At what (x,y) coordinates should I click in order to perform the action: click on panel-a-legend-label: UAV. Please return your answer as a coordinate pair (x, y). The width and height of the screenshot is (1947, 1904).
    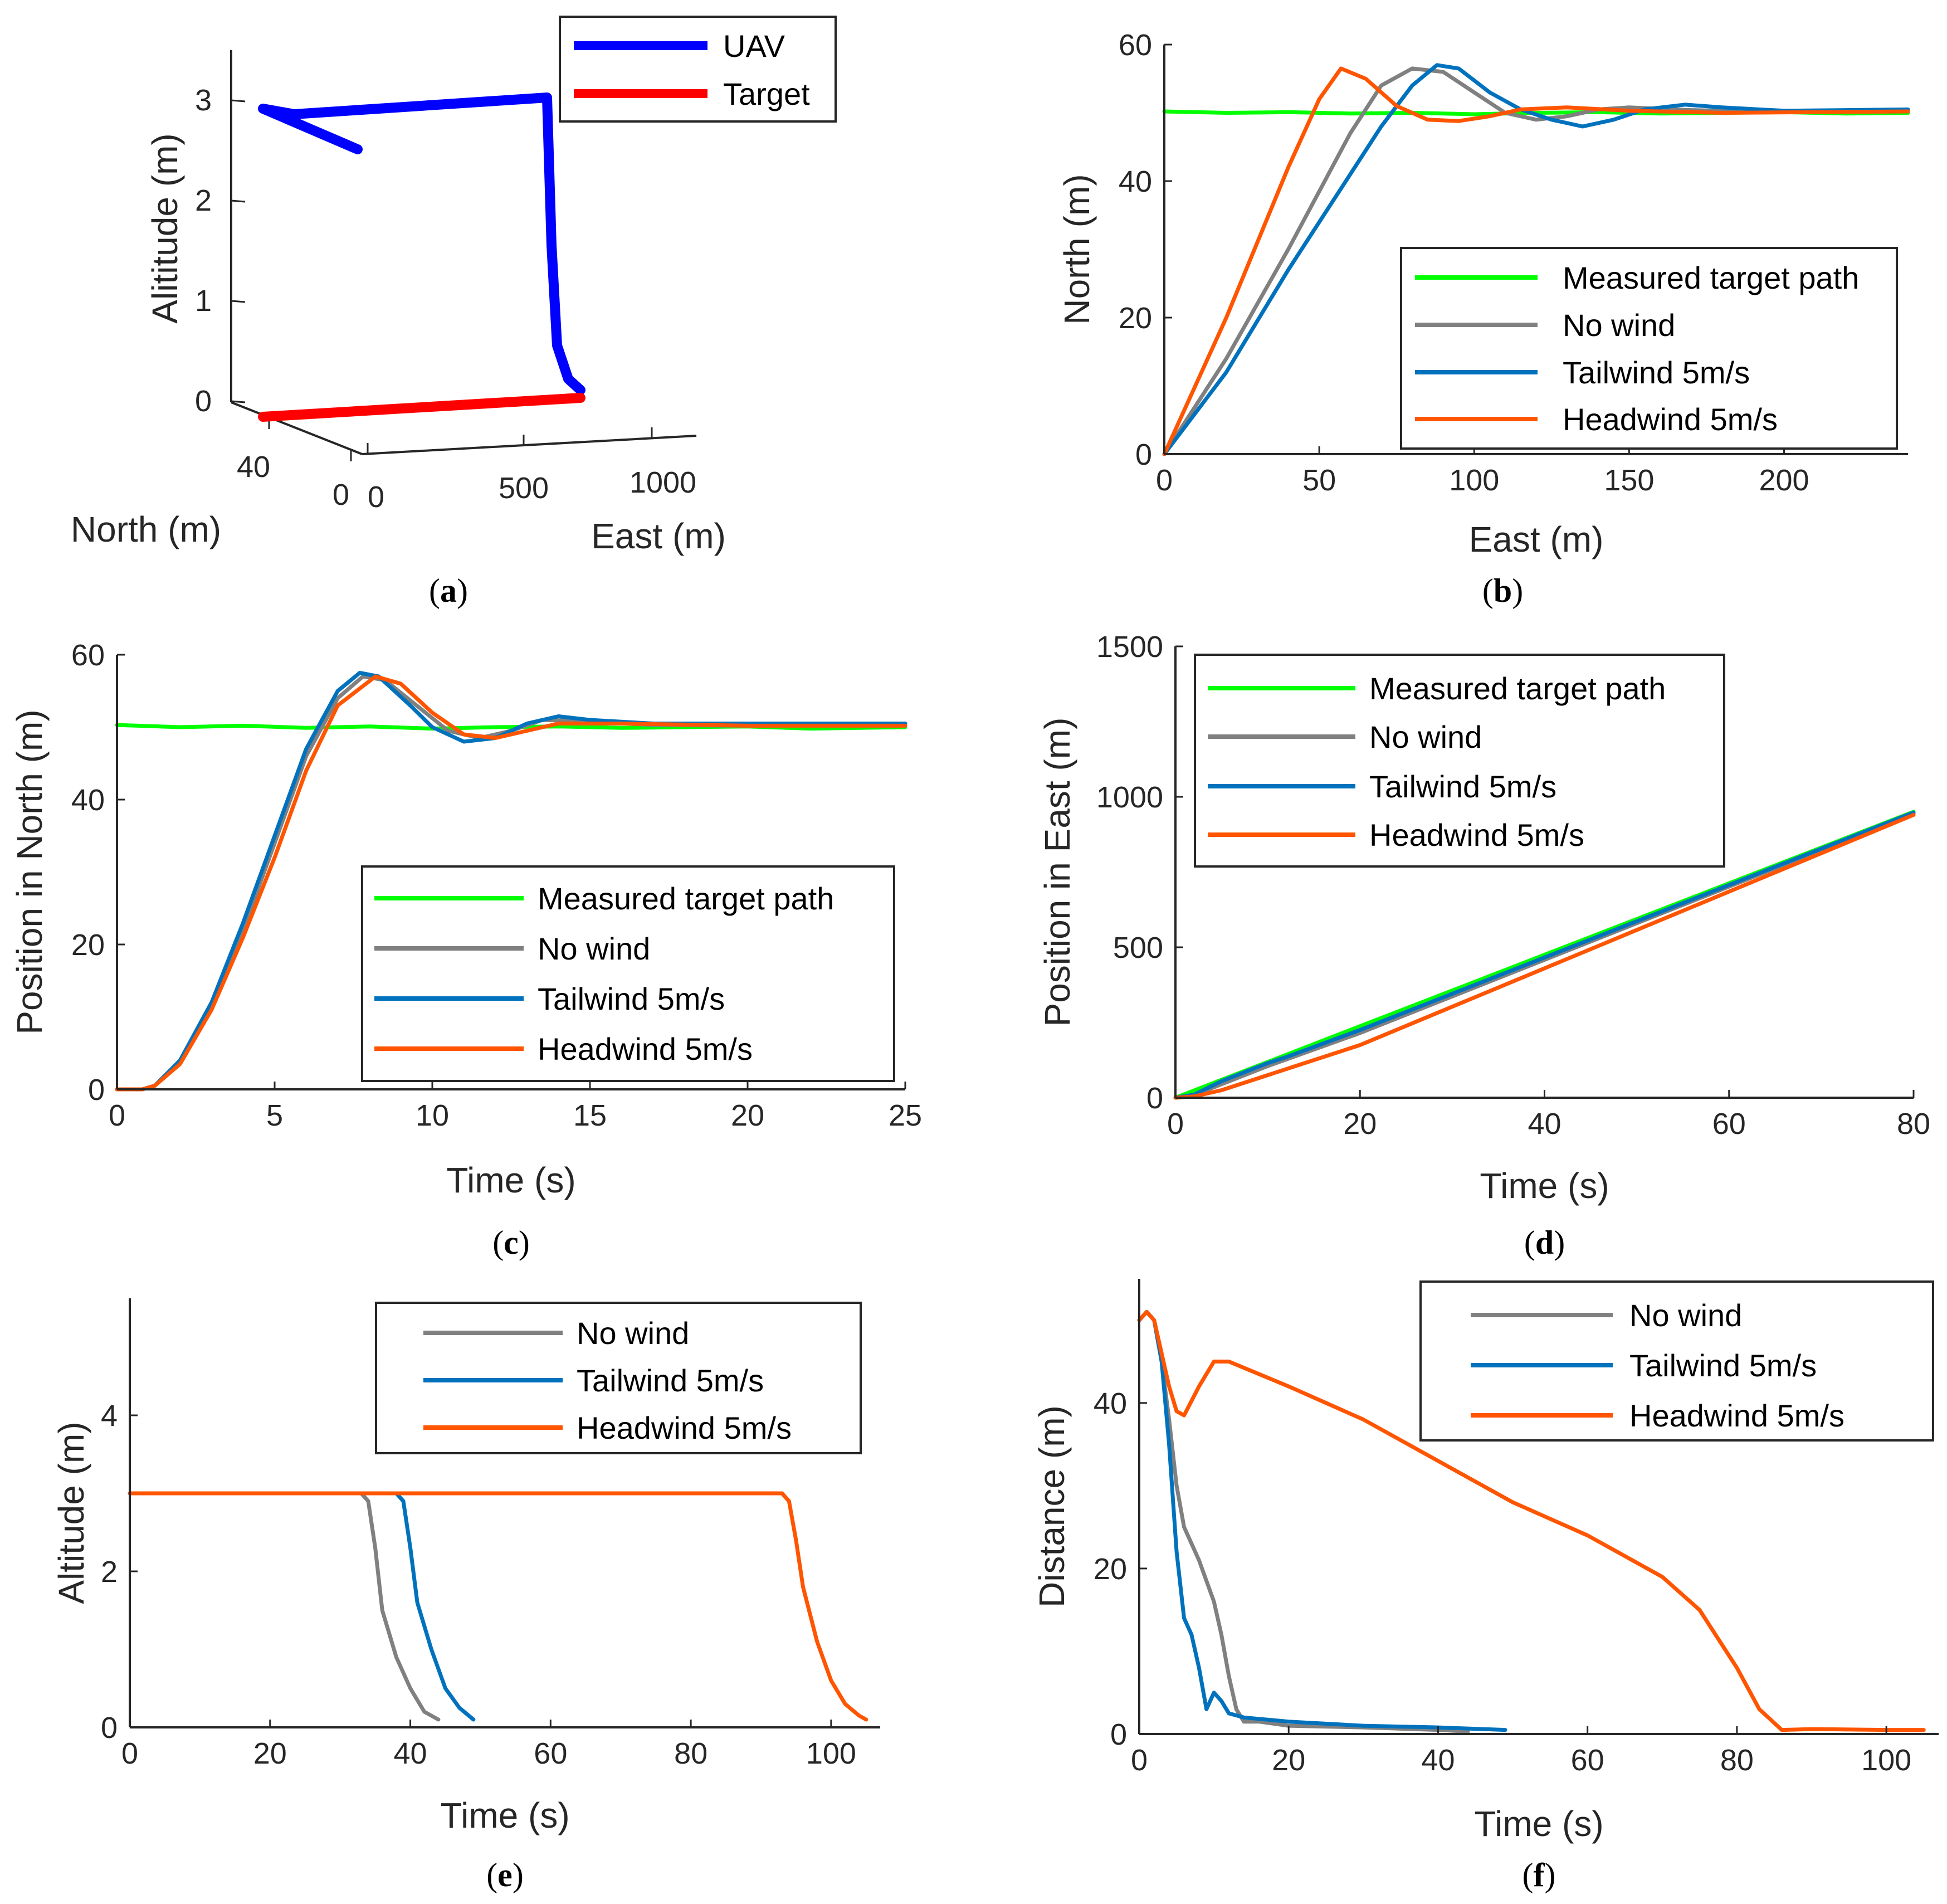
    Looking at the image, I should click on (754, 46).